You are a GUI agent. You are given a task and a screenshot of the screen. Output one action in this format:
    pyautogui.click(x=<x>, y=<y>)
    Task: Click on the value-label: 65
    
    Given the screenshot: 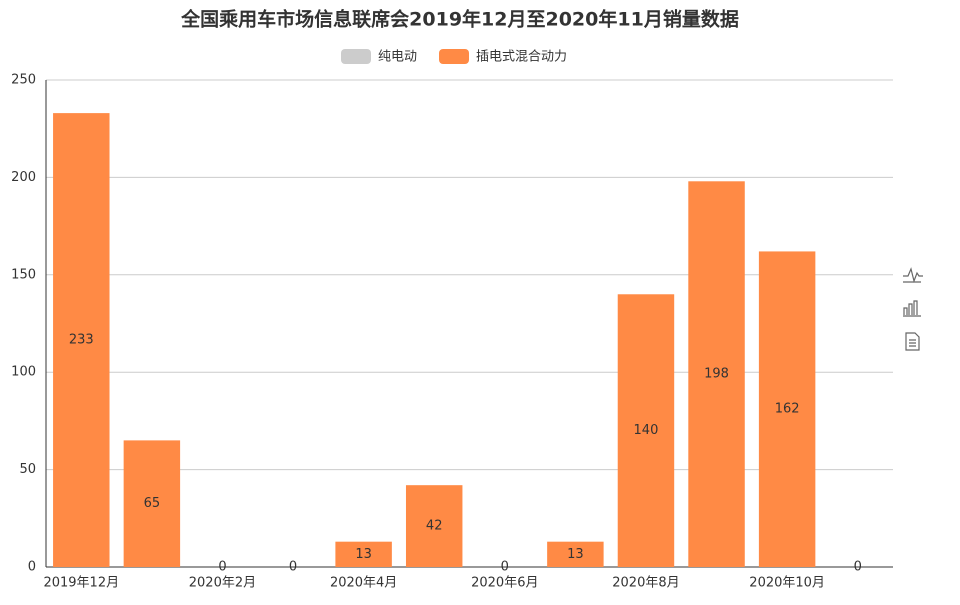 What is the action you would take?
    pyautogui.click(x=152, y=503)
    